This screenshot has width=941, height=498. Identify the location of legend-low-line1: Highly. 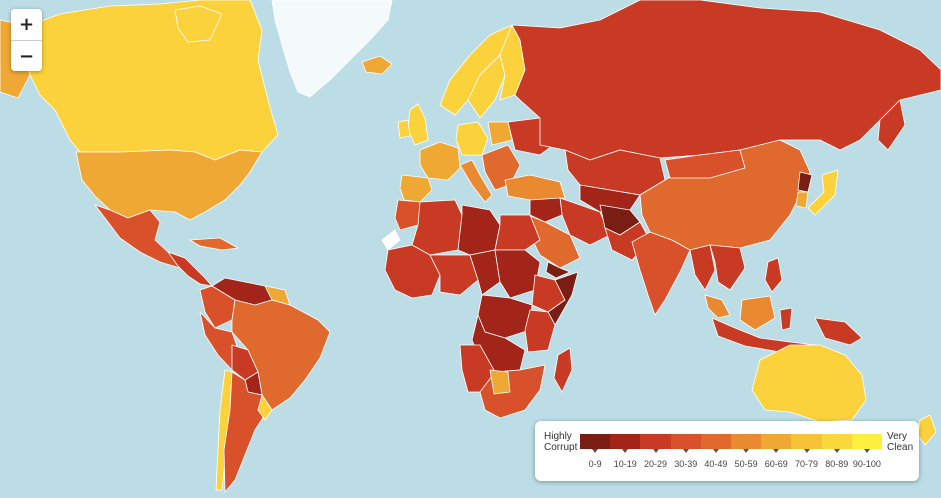
(558, 436).